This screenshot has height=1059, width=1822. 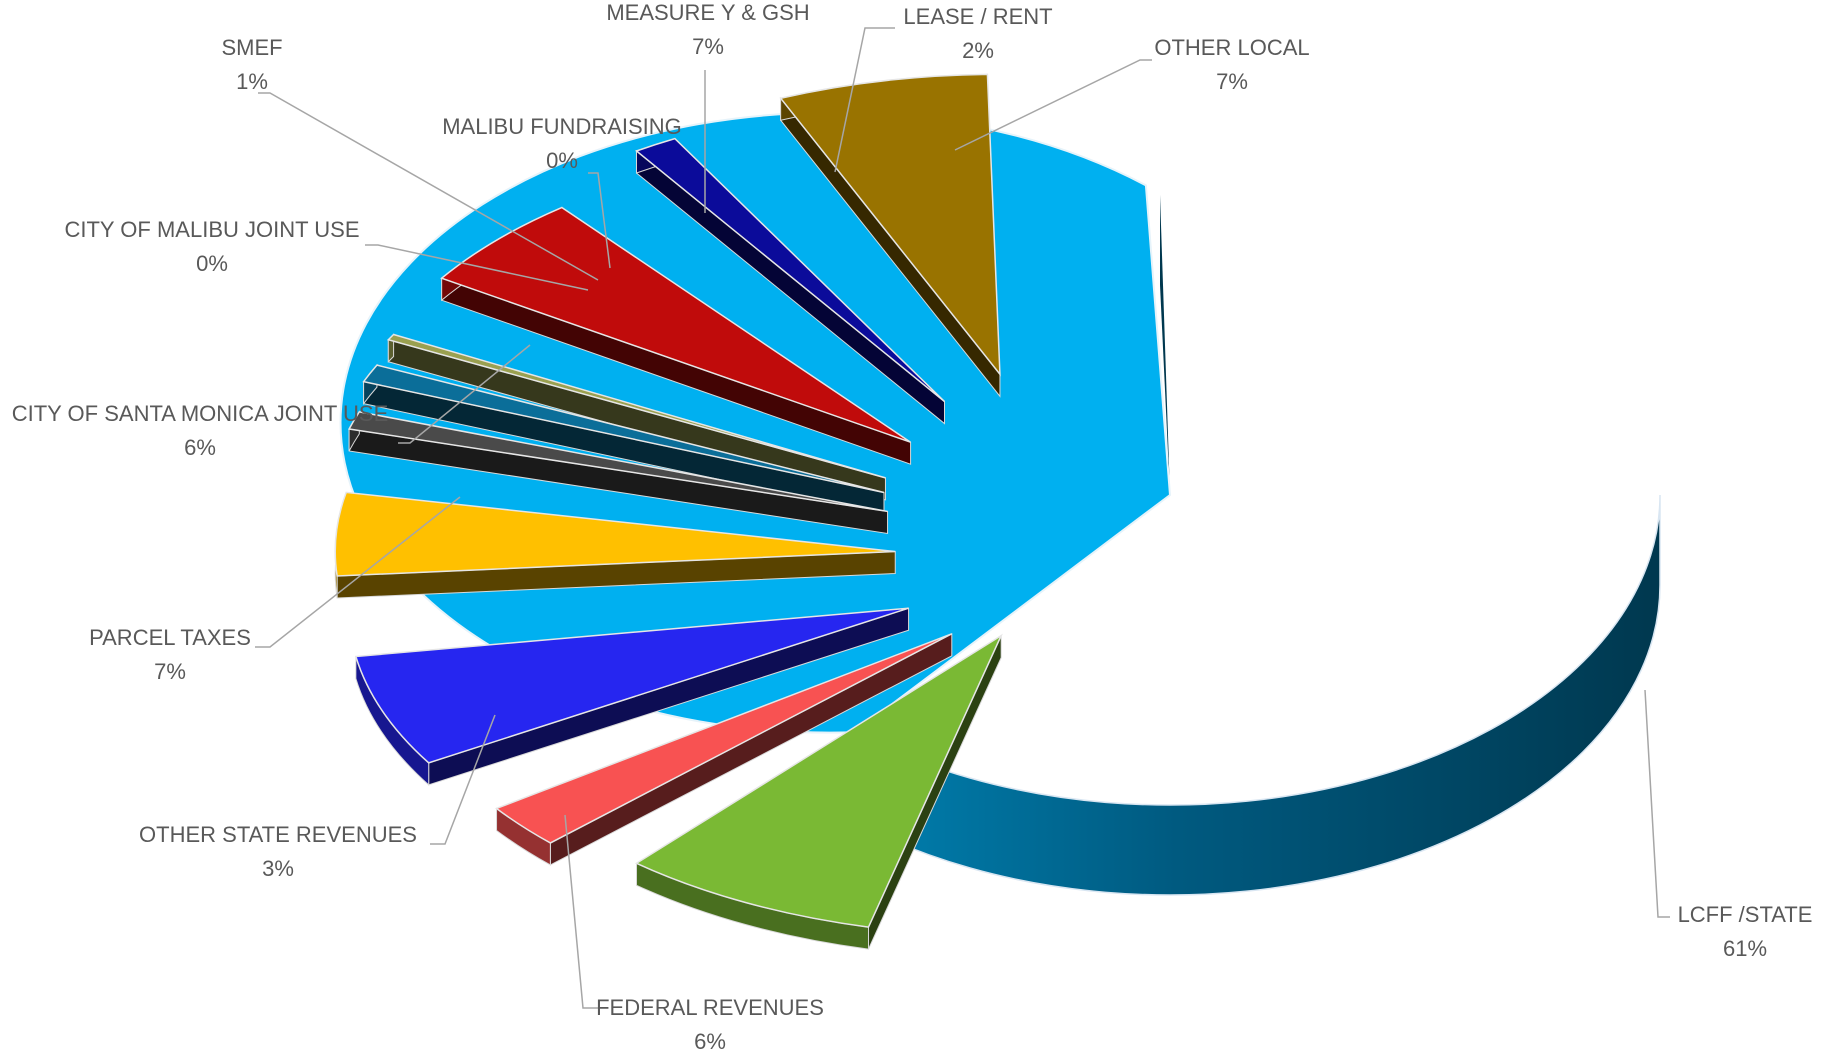 I want to click on pie-slice-smef, so click(x=623, y=439).